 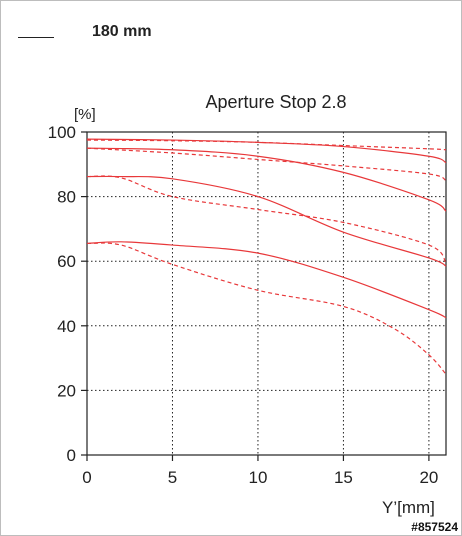 I want to click on y-tick-label: 80, so click(x=66, y=197).